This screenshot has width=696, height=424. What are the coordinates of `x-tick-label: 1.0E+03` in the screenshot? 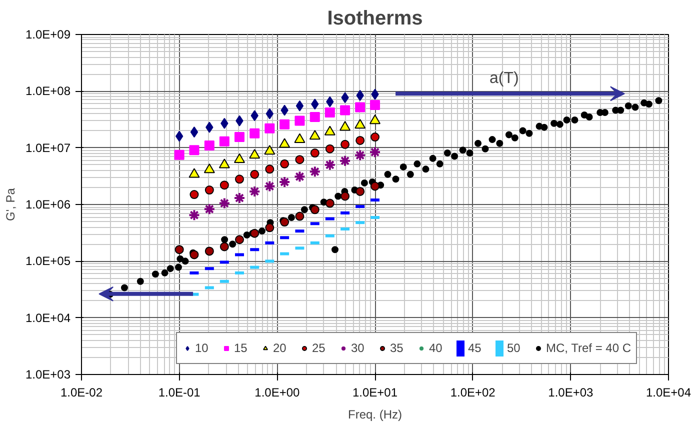 It's located at (571, 393).